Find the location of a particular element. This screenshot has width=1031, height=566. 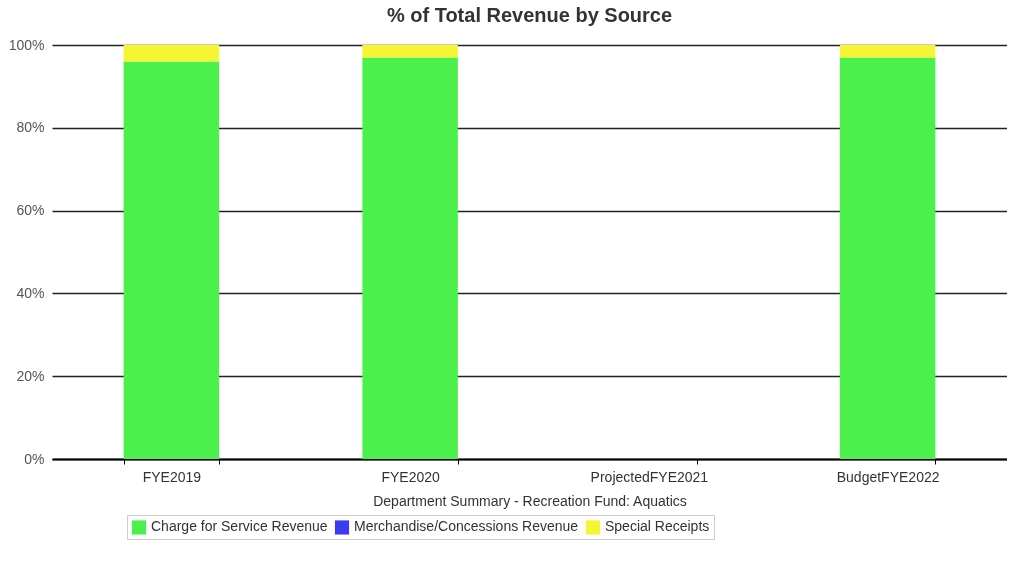

y-tick-label: 20% is located at coordinates (30, 375).